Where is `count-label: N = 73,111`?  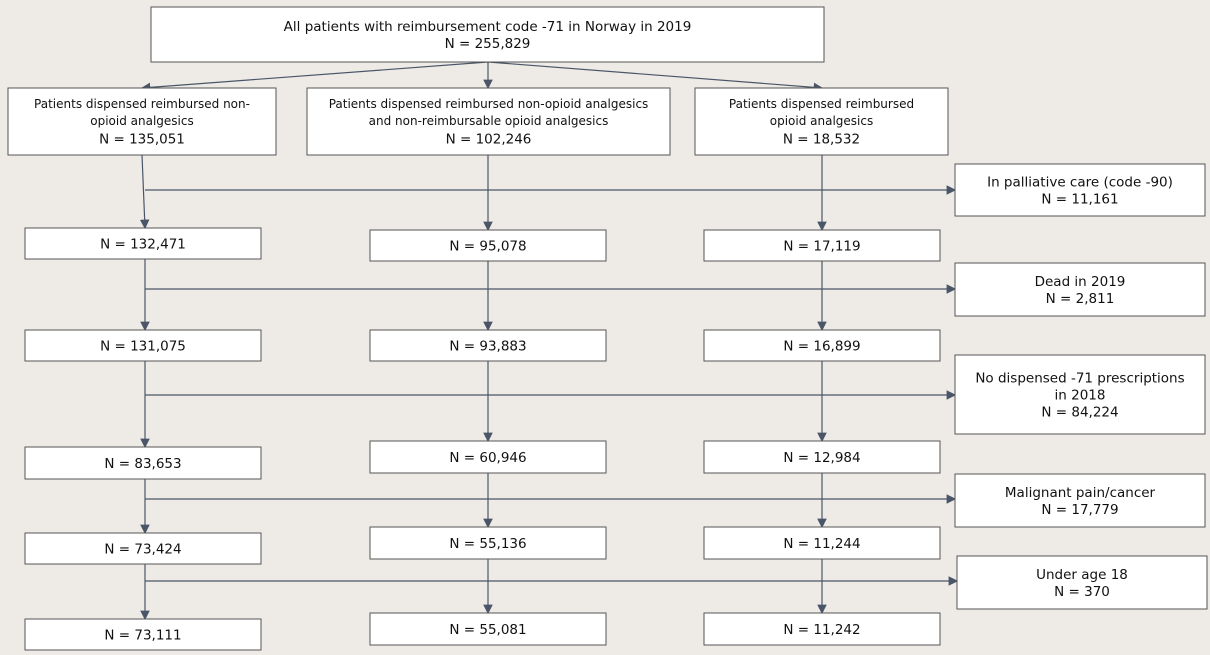 count-label: N = 73,111 is located at coordinates (142, 636).